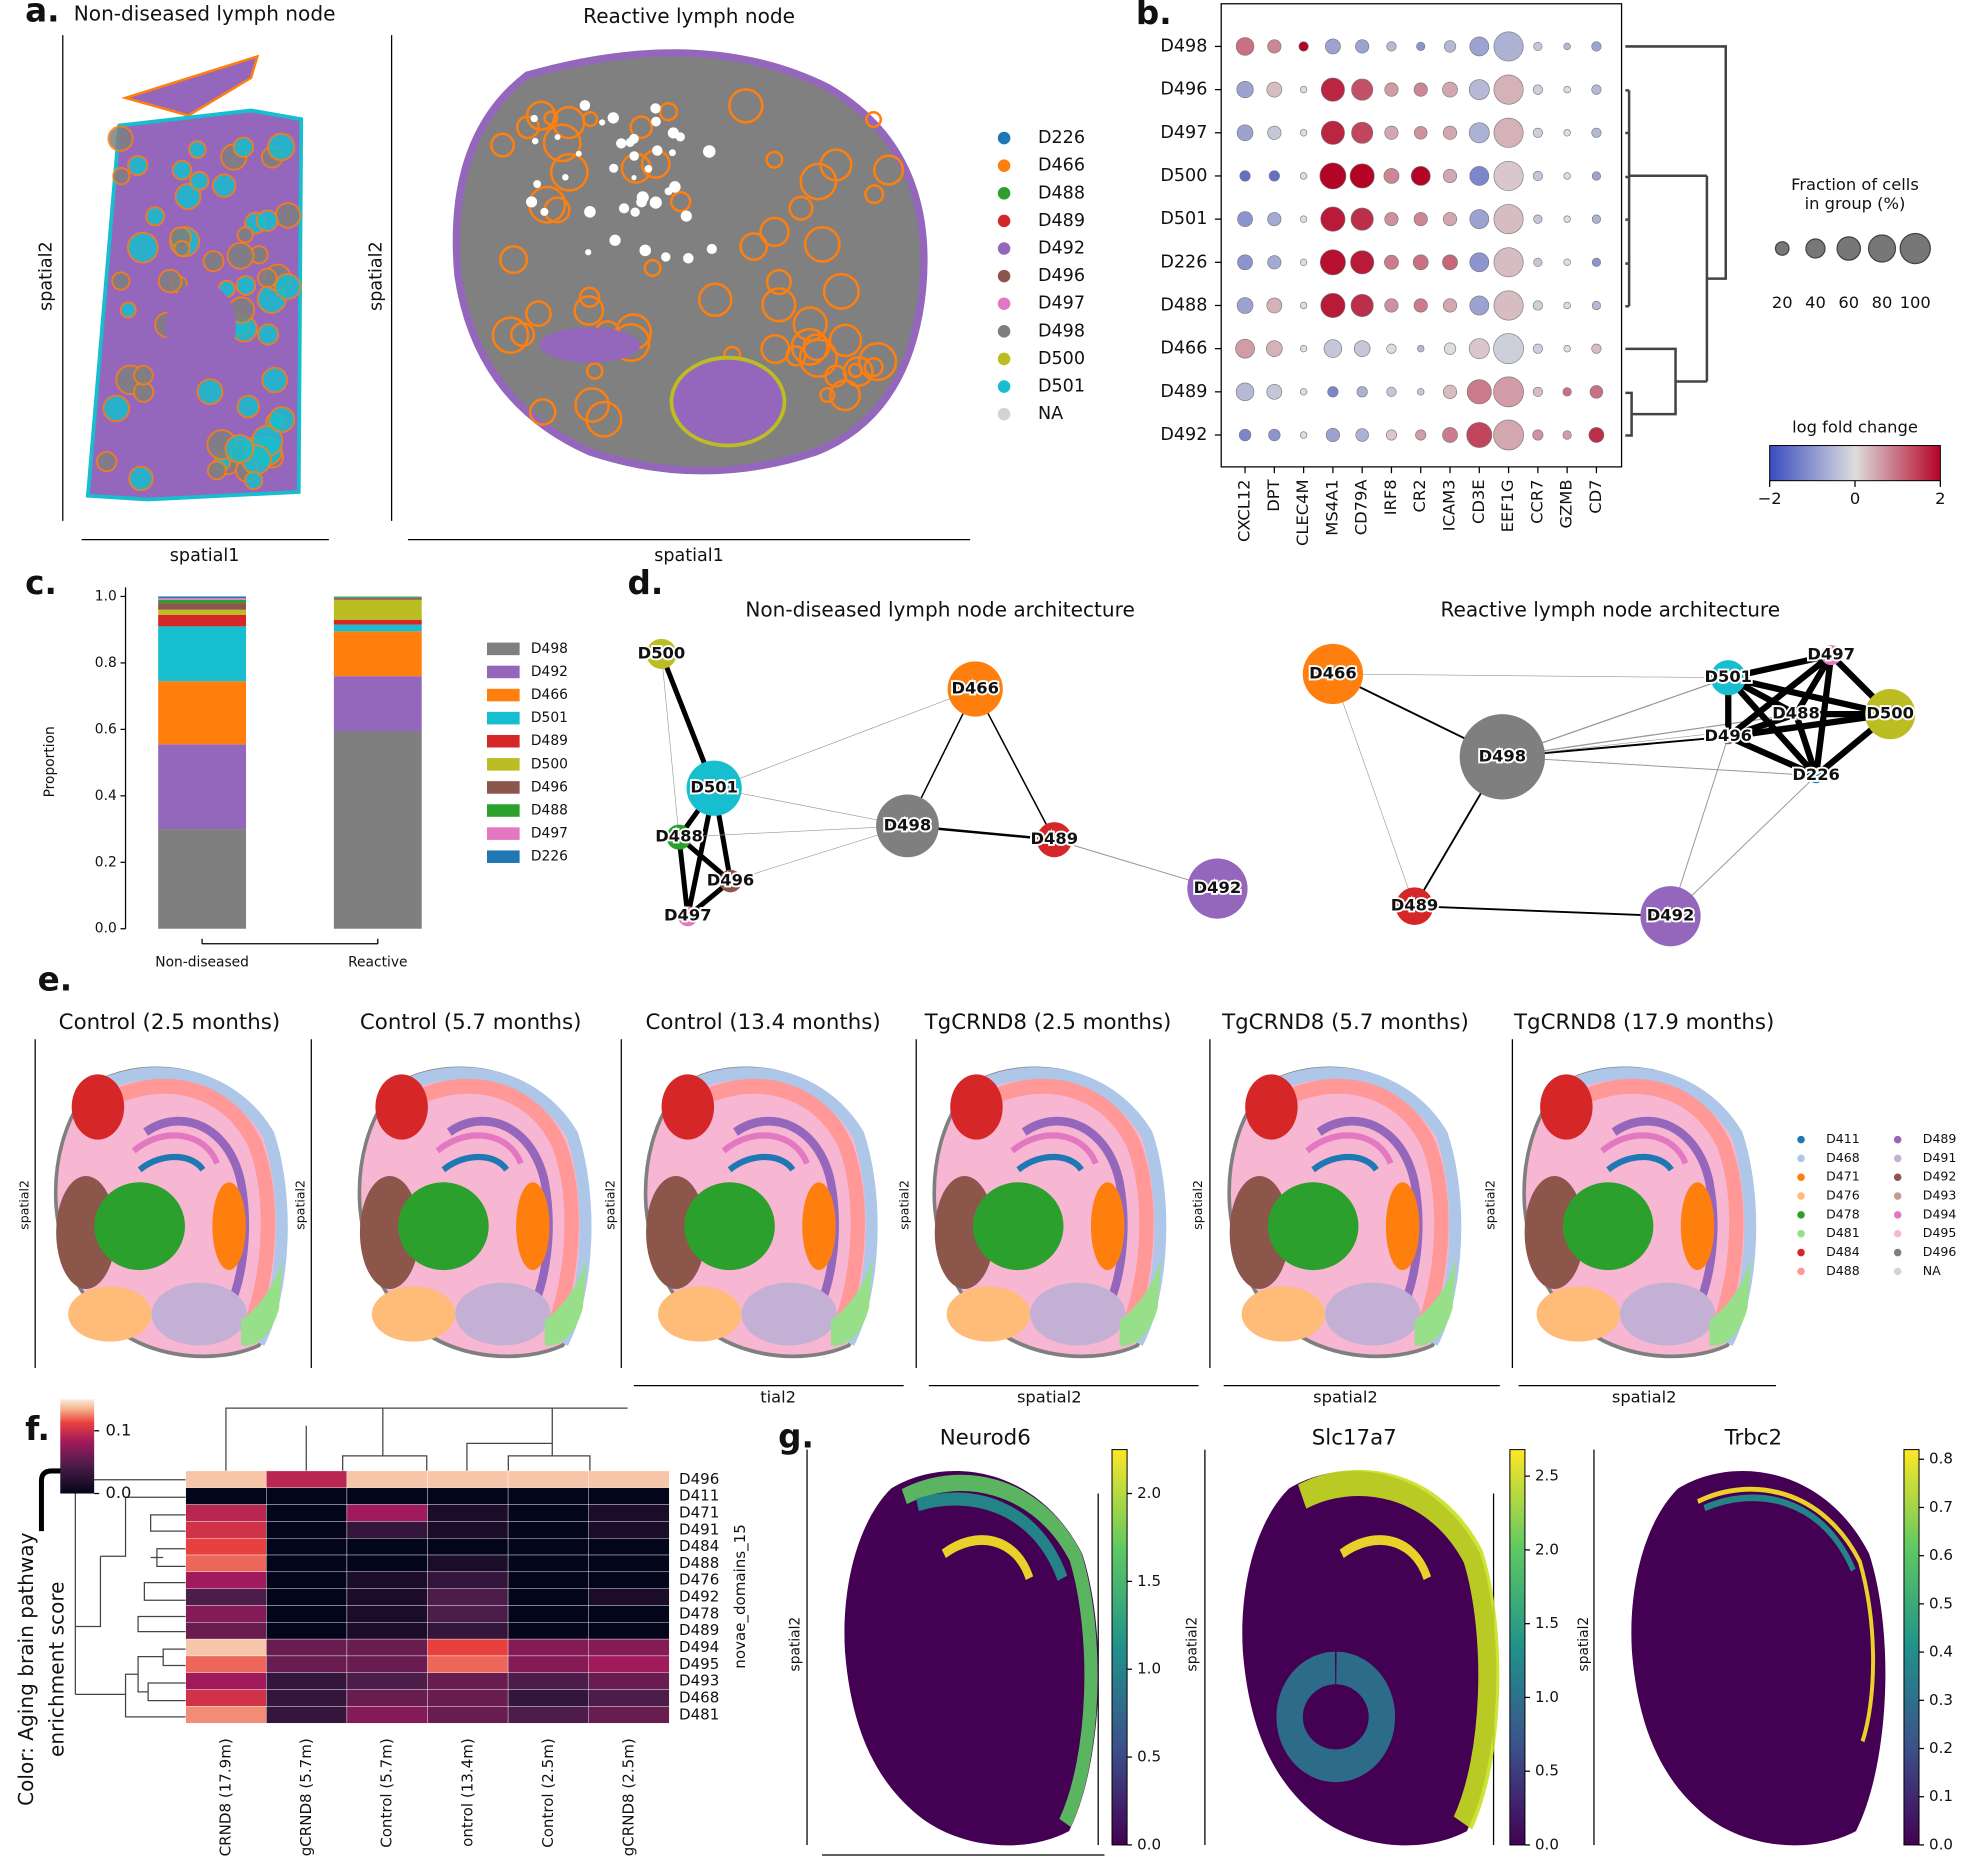  What do you see at coordinates (1941, 1652) in the screenshot?
I see `tick-label: 0.4` at bounding box center [1941, 1652].